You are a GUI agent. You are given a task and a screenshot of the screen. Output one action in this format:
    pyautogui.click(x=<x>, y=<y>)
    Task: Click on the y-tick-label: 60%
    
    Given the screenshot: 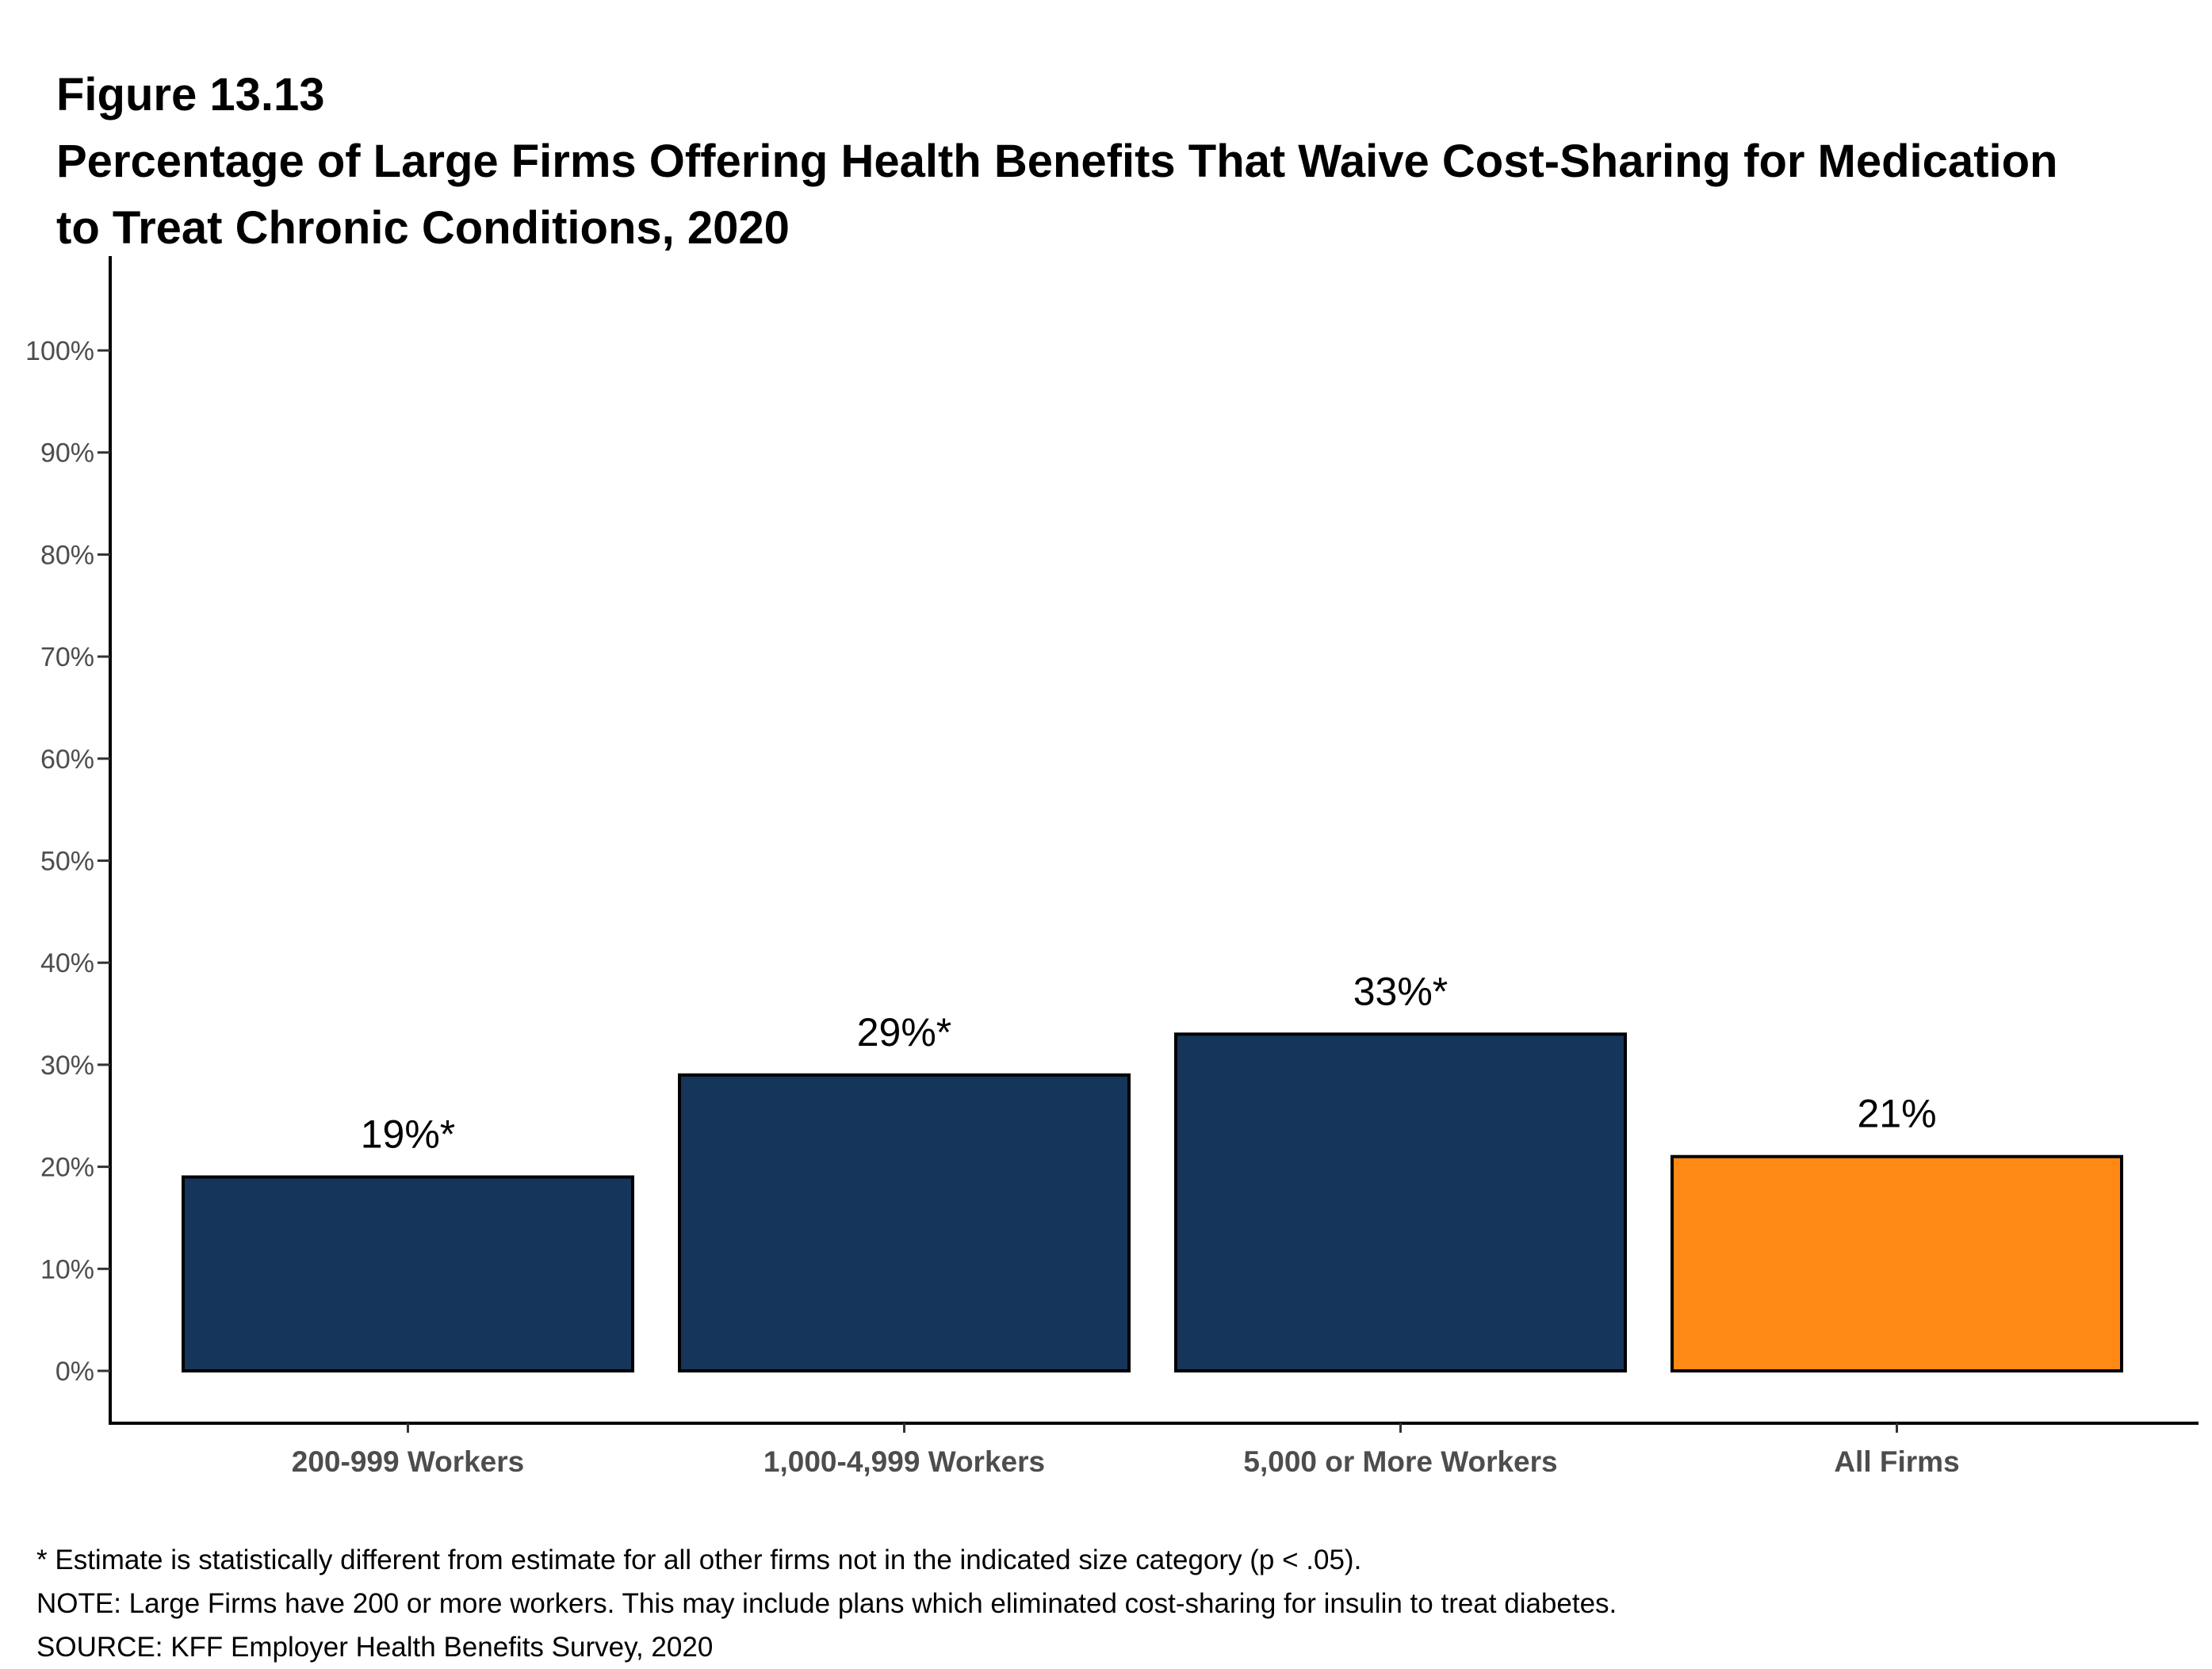 What is the action you would take?
    pyautogui.click(x=67, y=760)
    